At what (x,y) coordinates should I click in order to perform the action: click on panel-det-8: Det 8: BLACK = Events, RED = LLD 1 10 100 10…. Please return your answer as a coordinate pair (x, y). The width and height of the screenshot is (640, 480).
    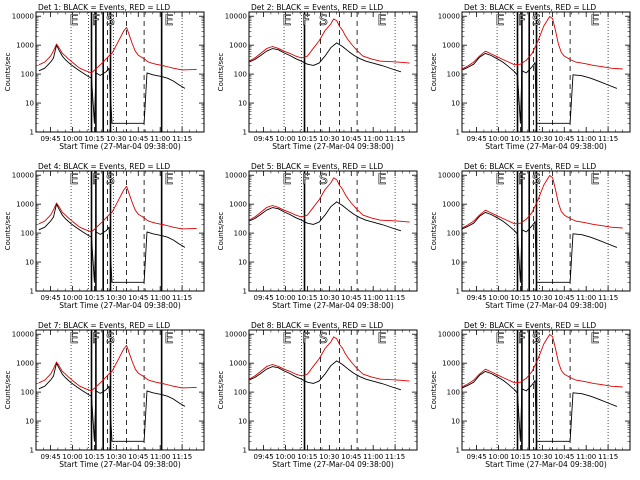
    Looking at the image, I should click on (317, 395).